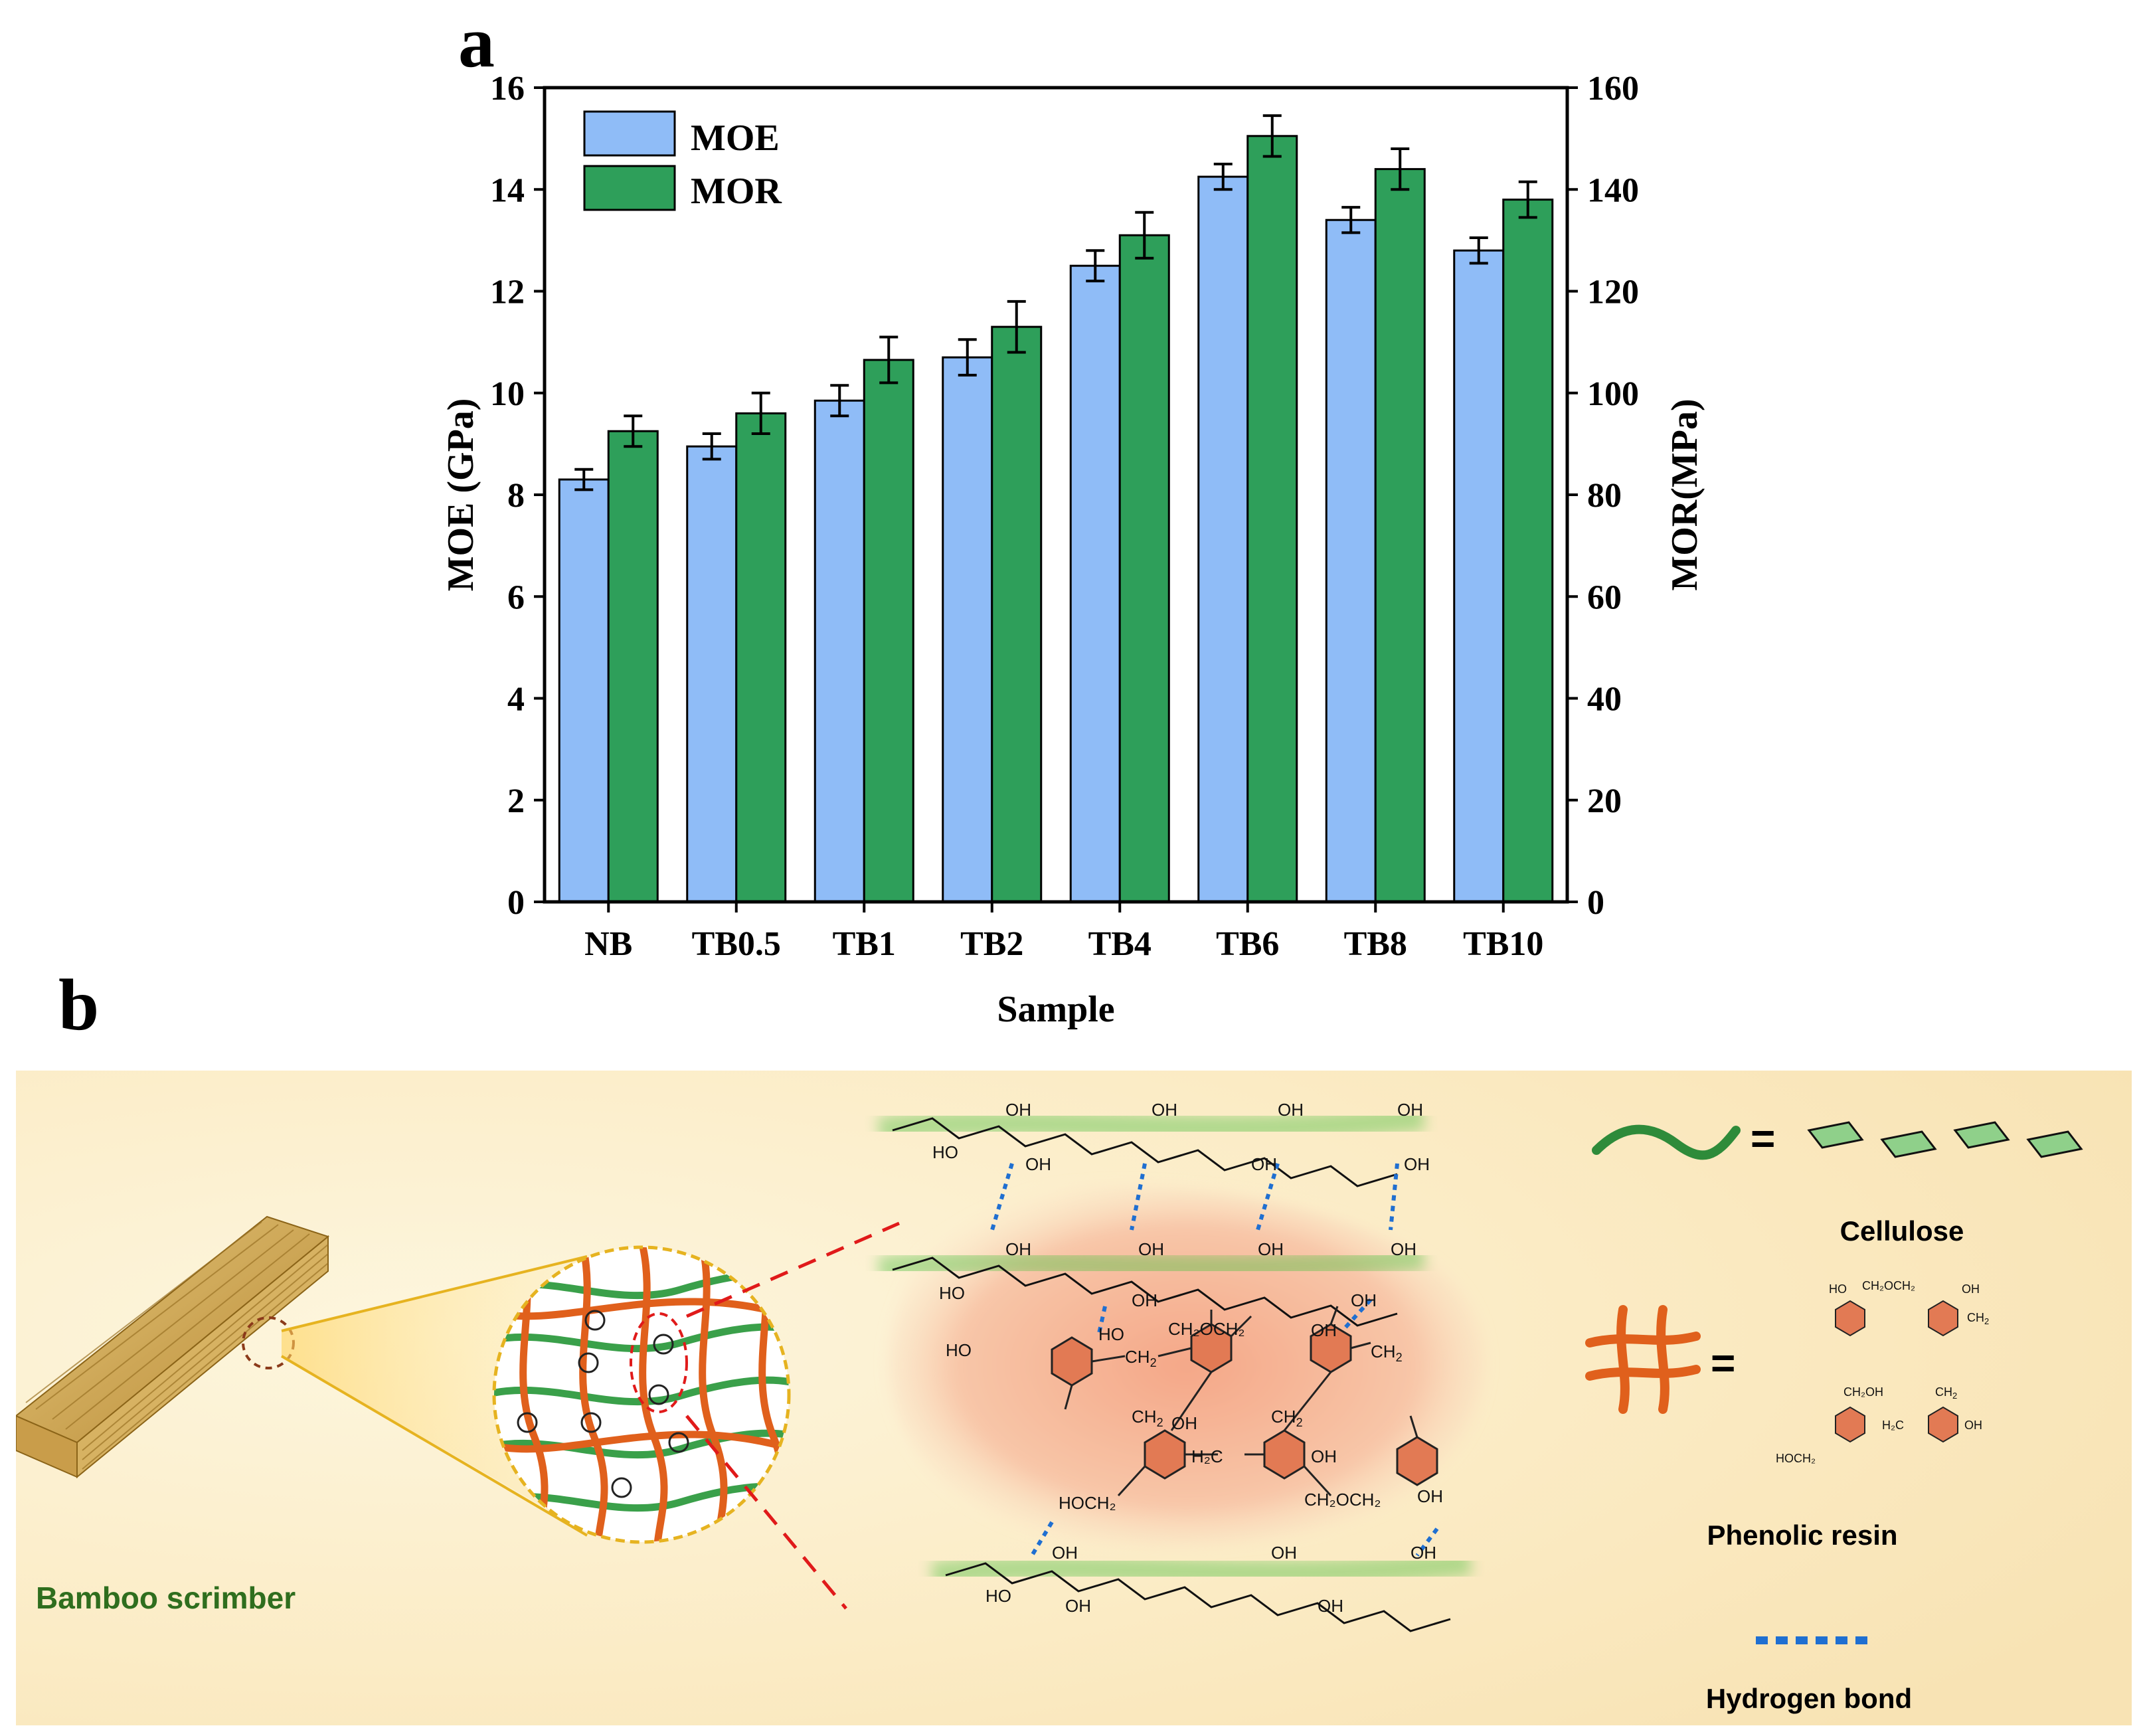  I want to click on left-tick-label: 2, so click(516, 801).